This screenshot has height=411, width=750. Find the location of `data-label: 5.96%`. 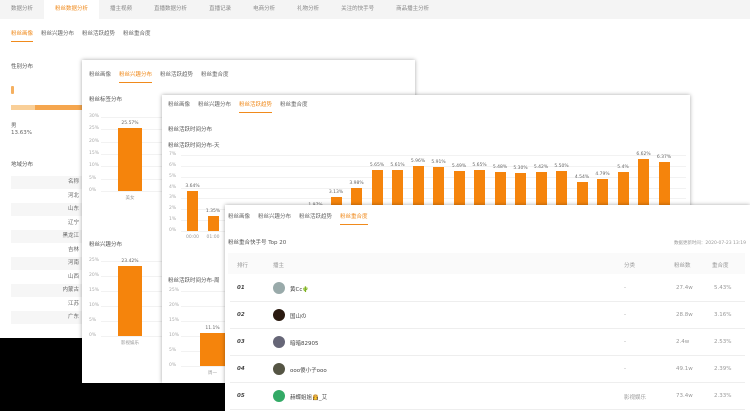

data-label: 5.96% is located at coordinates (418, 162).